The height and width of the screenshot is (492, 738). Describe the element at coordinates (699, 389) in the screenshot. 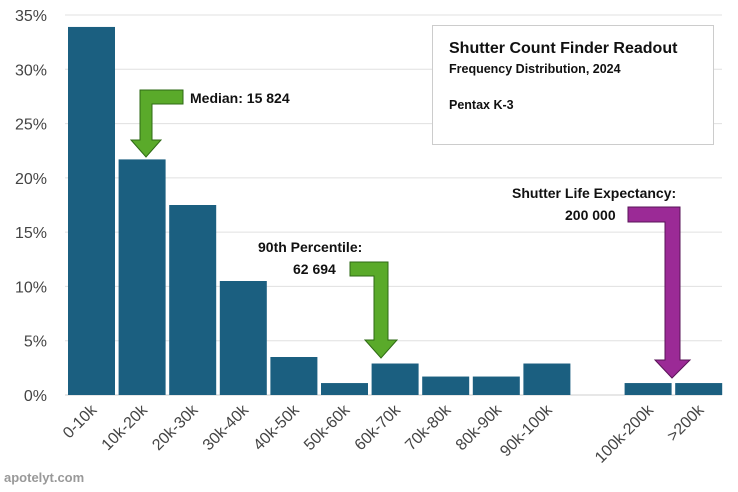

I see `bar->200k` at that location.